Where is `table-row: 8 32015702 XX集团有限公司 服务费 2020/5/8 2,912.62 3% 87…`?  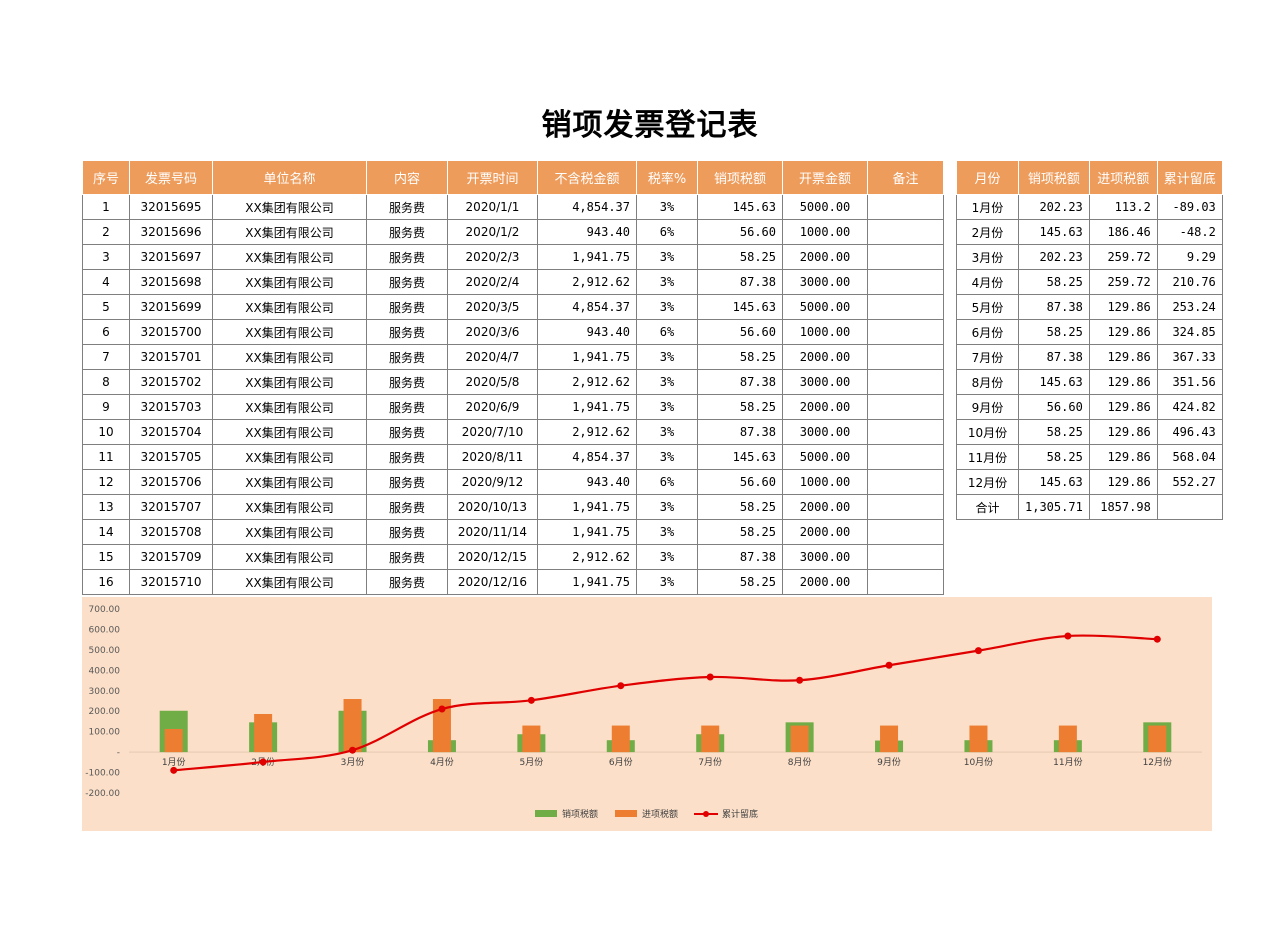
table-row: 8 32015702 XX集团有限公司 服务费 2020/5/8 2,912.62 3% 87… is located at coordinates (513, 382).